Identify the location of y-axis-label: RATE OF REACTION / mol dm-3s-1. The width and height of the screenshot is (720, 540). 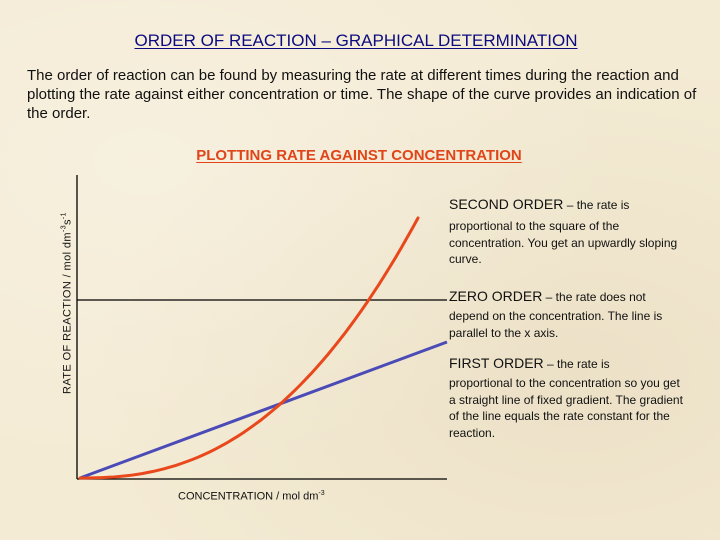
(67, 303).